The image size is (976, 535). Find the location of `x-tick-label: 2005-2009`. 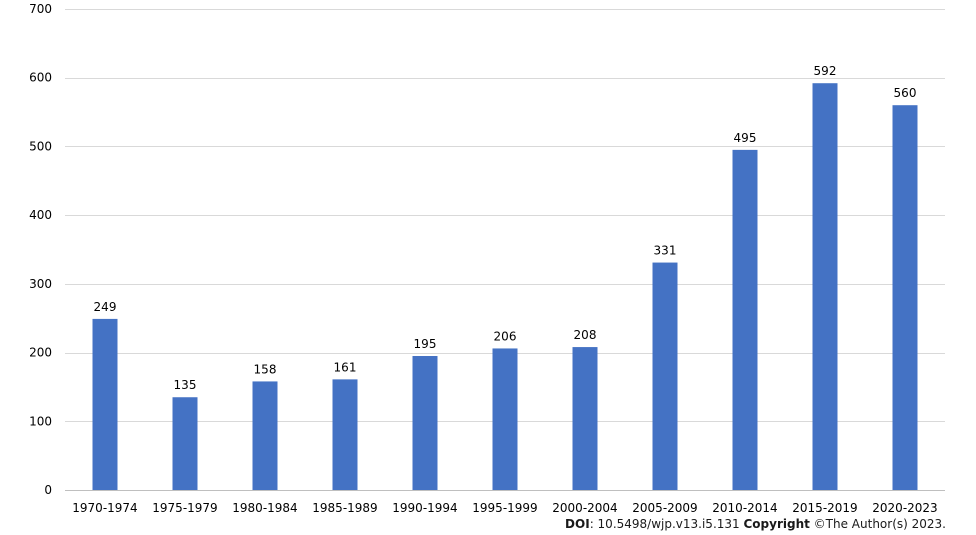

x-tick-label: 2005-2009 is located at coordinates (664, 508).